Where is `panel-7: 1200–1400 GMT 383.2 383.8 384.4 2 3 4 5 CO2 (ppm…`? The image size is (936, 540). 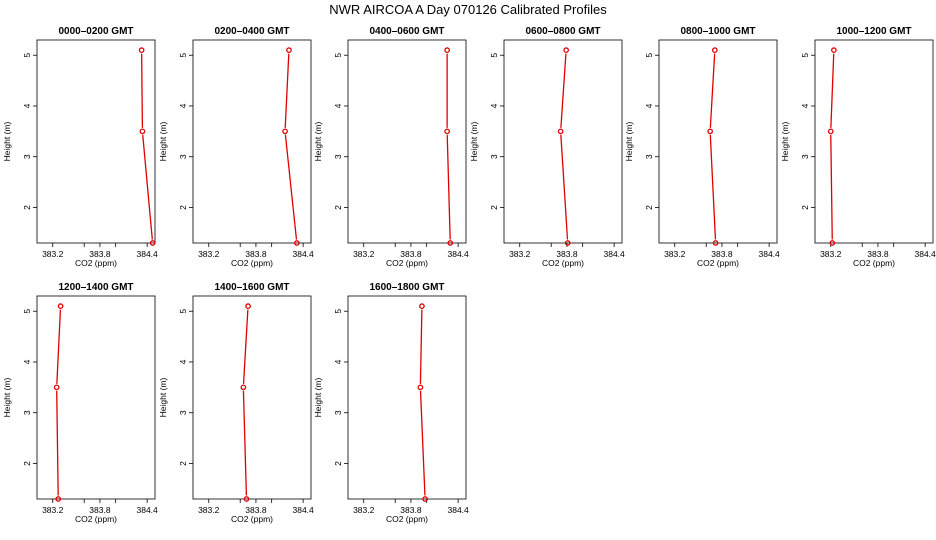 panel-7: 1200–1400 GMT 383.2 383.8 384.4 2 3 4 5 CO2 (ppm… is located at coordinates (80, 403).